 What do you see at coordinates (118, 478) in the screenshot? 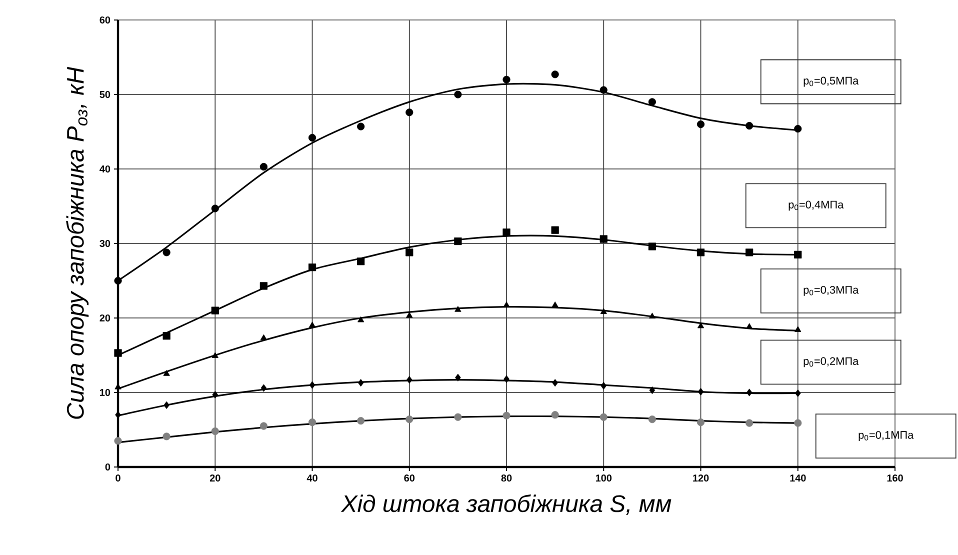
I see `x-tick-label: 0` at bounding box center [118, 478].